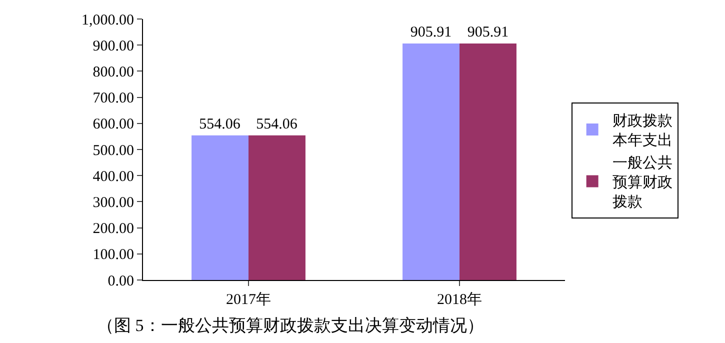 The height and width of the screenshot is (343, 725). What do you see at coordinates (113, 255) in the screenshot?
I see `y-tick-label: 100.00` at bounding box center [113, 255].